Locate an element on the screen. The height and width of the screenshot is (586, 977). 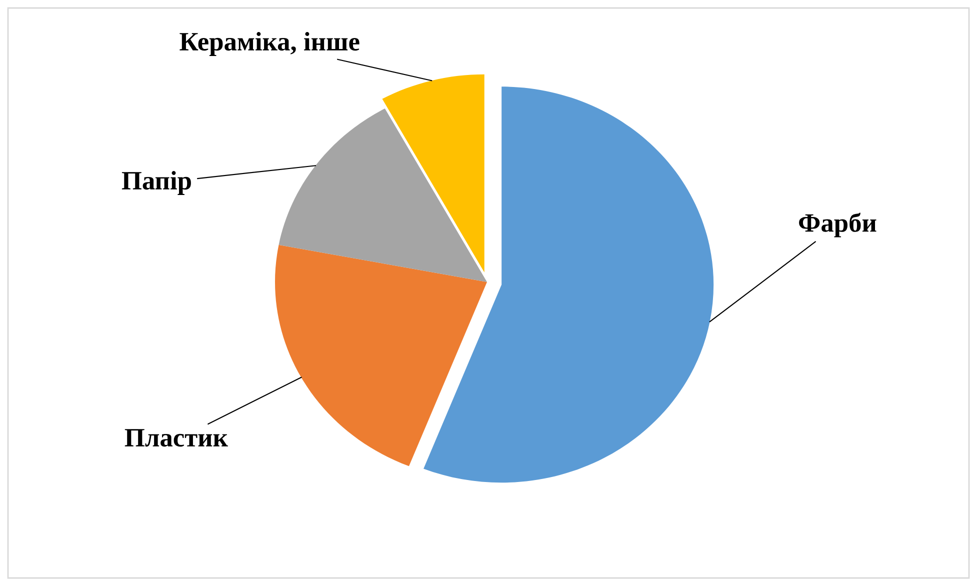
slice-label: Кераміка, інше is located at coordinates (270, 44).